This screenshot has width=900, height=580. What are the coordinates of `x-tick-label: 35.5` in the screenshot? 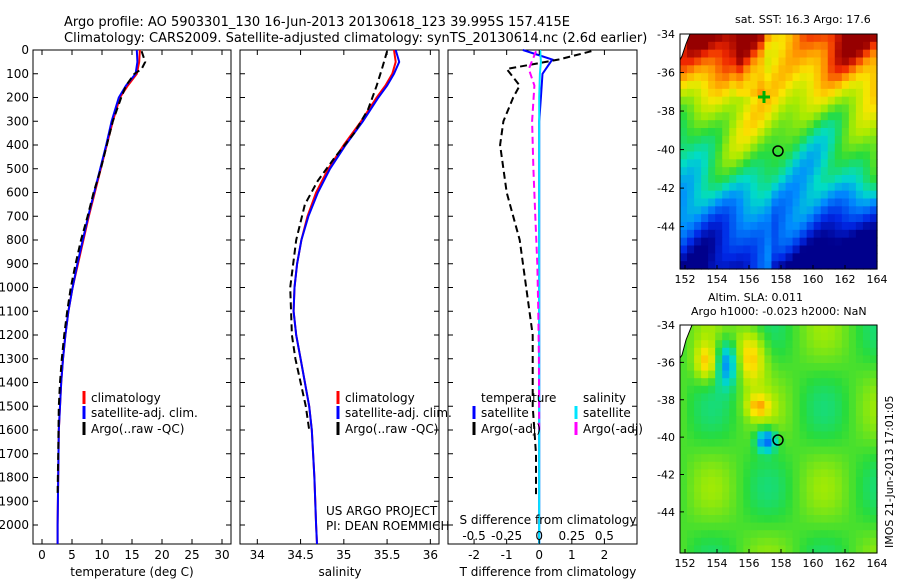 It's located at (387, 555).